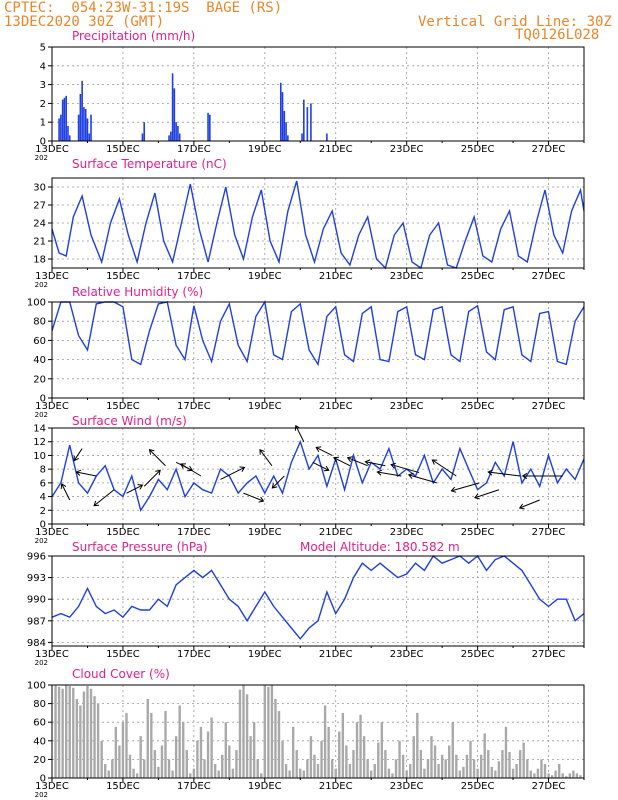 The width and height of the screenshot is (618, 800). What do you see at coordinates (140, 547) in the screenshot?
I see `panel-title: Surface Pressure (hPa)` at bounding box center [140, 547].